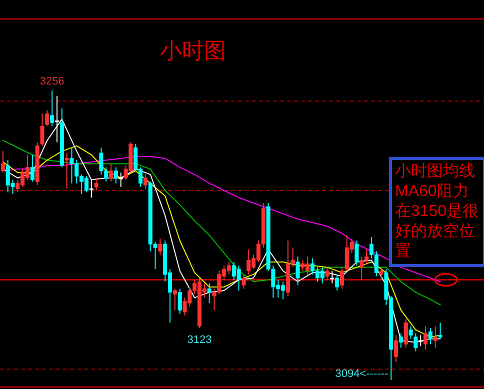  Describe the element at coordinates (52, 81) in the screenshot. I see `annotation: 3256` at that location.